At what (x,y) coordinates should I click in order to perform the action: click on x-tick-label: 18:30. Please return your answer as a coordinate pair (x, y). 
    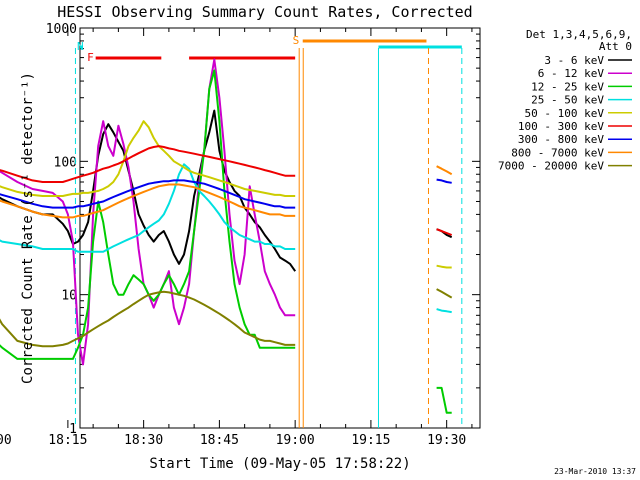
    Looking at the image, I should click on (143, 440).